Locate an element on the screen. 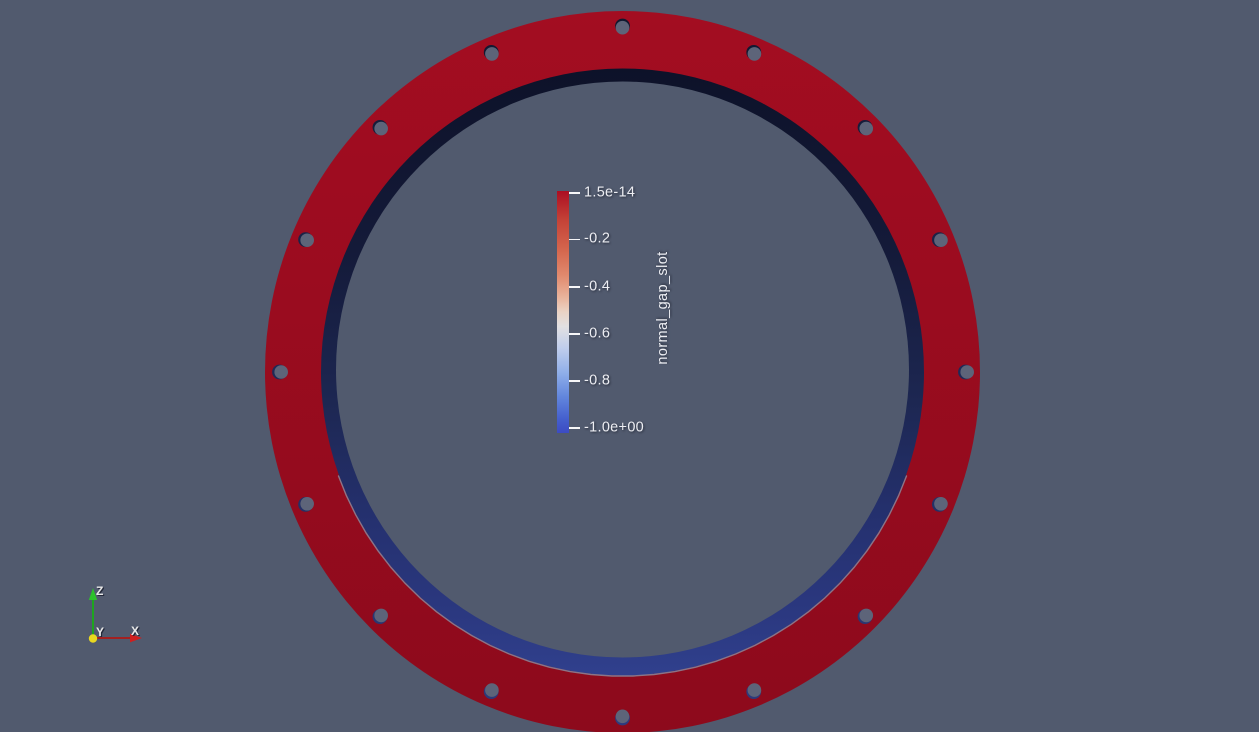 This screenshot has width=1259, height=732. bore-chamfer-highlight is located at coordinates (622, 576).